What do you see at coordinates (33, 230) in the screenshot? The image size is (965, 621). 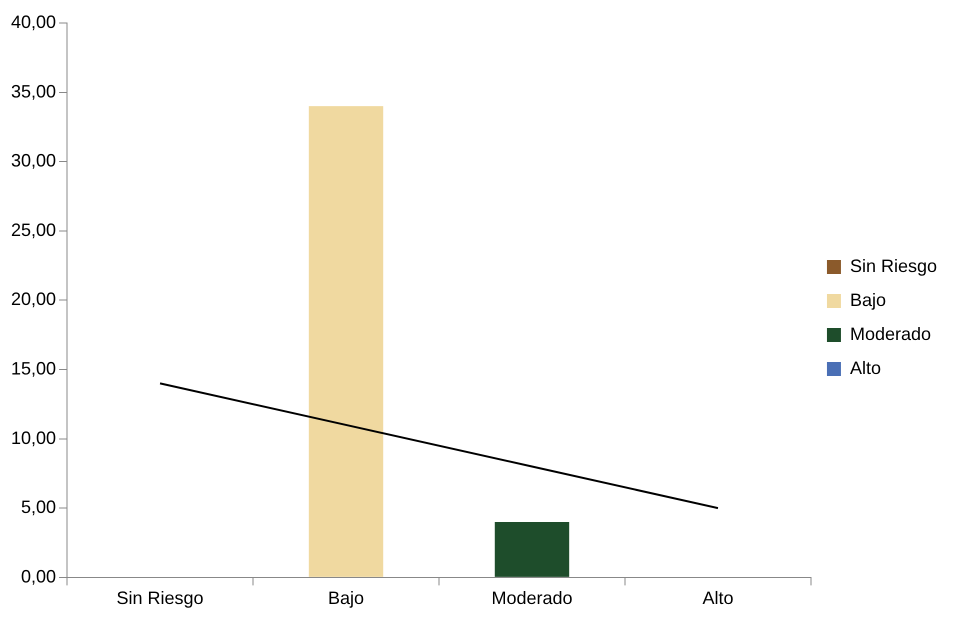 I see `y-tick-label: 25,00` at bounding box center [33, 230].